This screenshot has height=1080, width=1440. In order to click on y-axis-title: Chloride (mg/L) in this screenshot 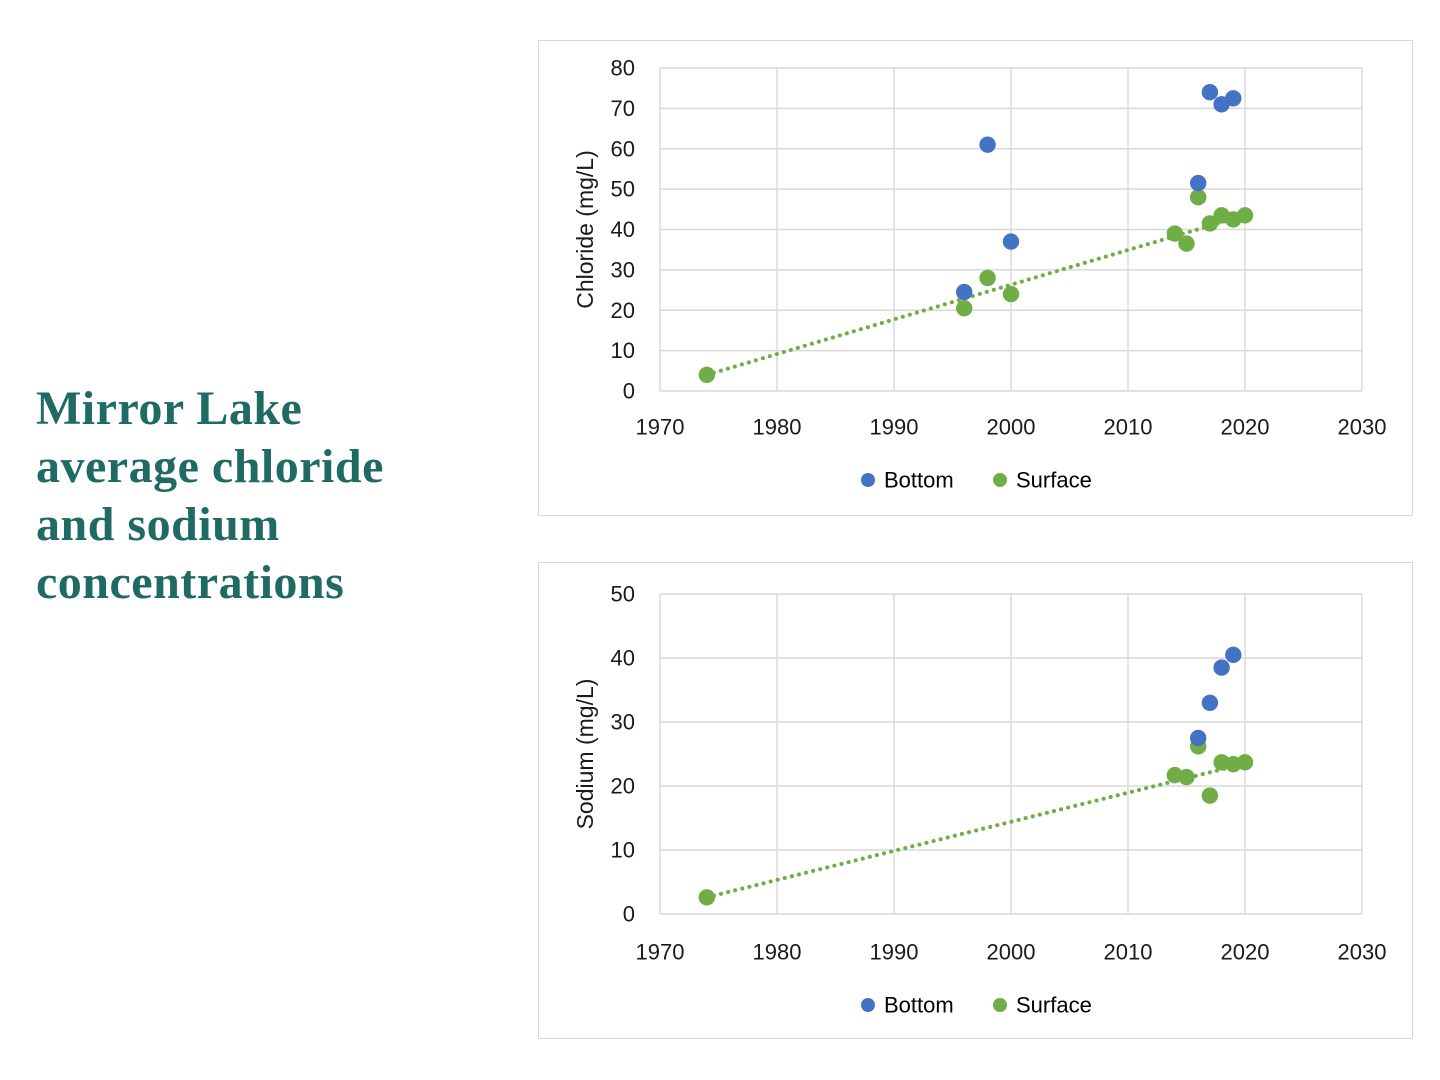, I will do `click(585, 229)`.